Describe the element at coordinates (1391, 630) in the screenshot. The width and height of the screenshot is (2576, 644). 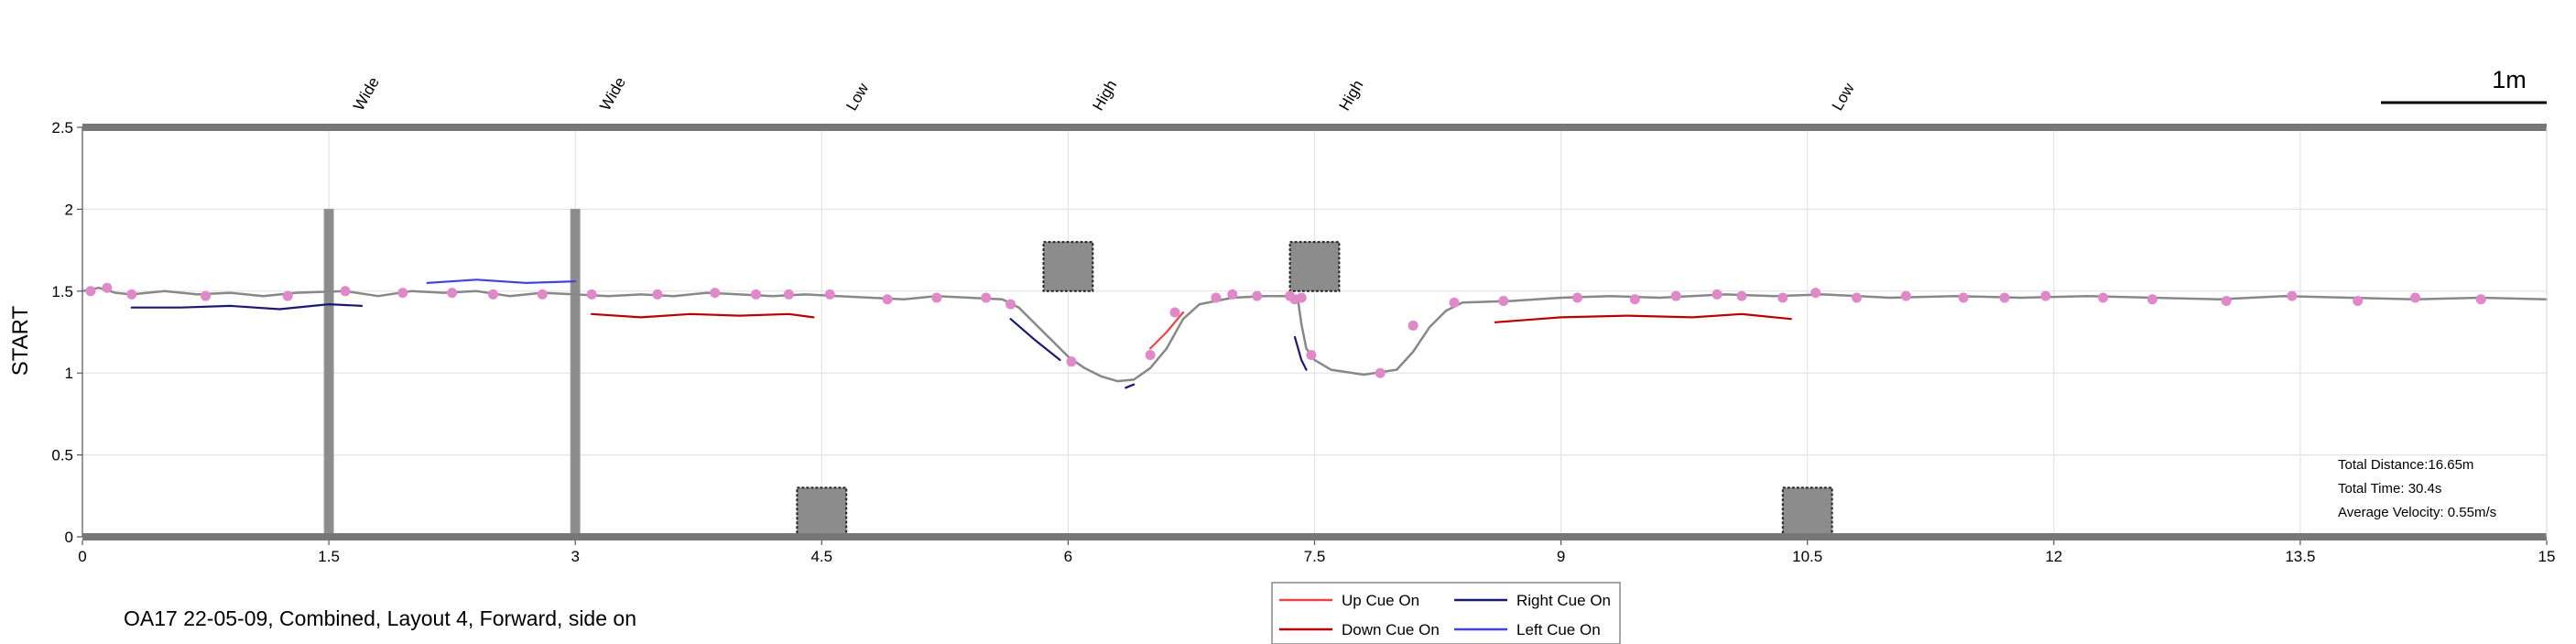
I see `legend-label-down-cue: Down Cue On` at that location.